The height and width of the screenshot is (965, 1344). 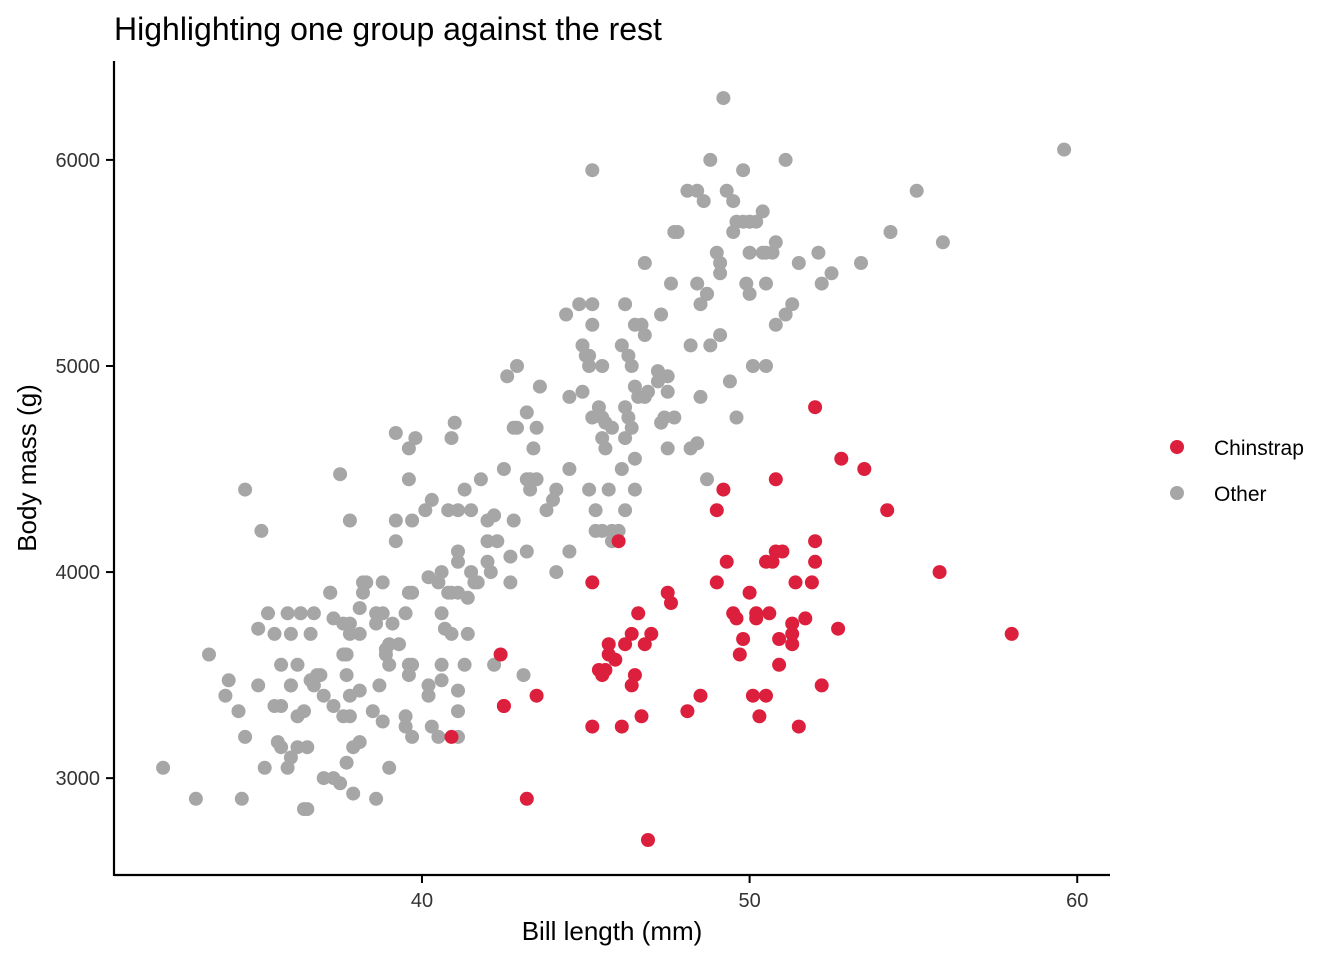 What do you see at coordinates (612, 931) in the screenshot?
I see `x-axis-label: Bill length (mm)` at bounding box center [612, 931].